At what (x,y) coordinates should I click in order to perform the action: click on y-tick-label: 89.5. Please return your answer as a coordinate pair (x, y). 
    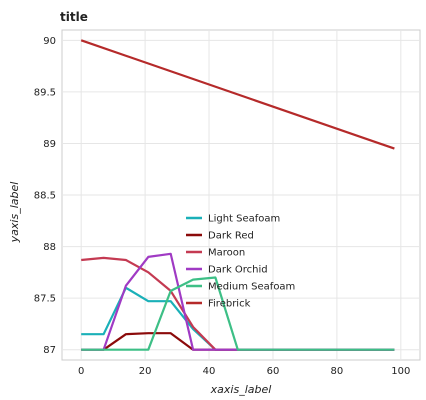
    Looking at the image, I should click on (45, 92).